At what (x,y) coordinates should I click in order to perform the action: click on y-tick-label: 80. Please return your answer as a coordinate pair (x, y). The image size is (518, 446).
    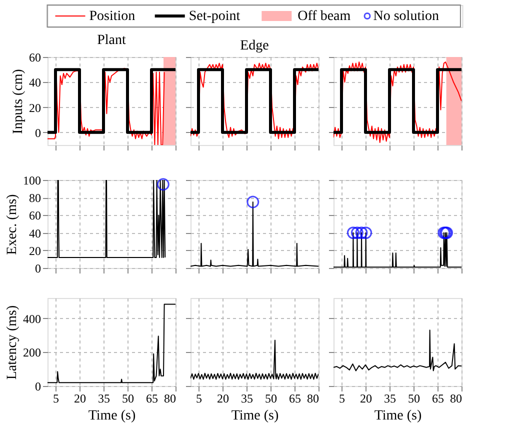
    Looking at the image, I should click on (35, 198).